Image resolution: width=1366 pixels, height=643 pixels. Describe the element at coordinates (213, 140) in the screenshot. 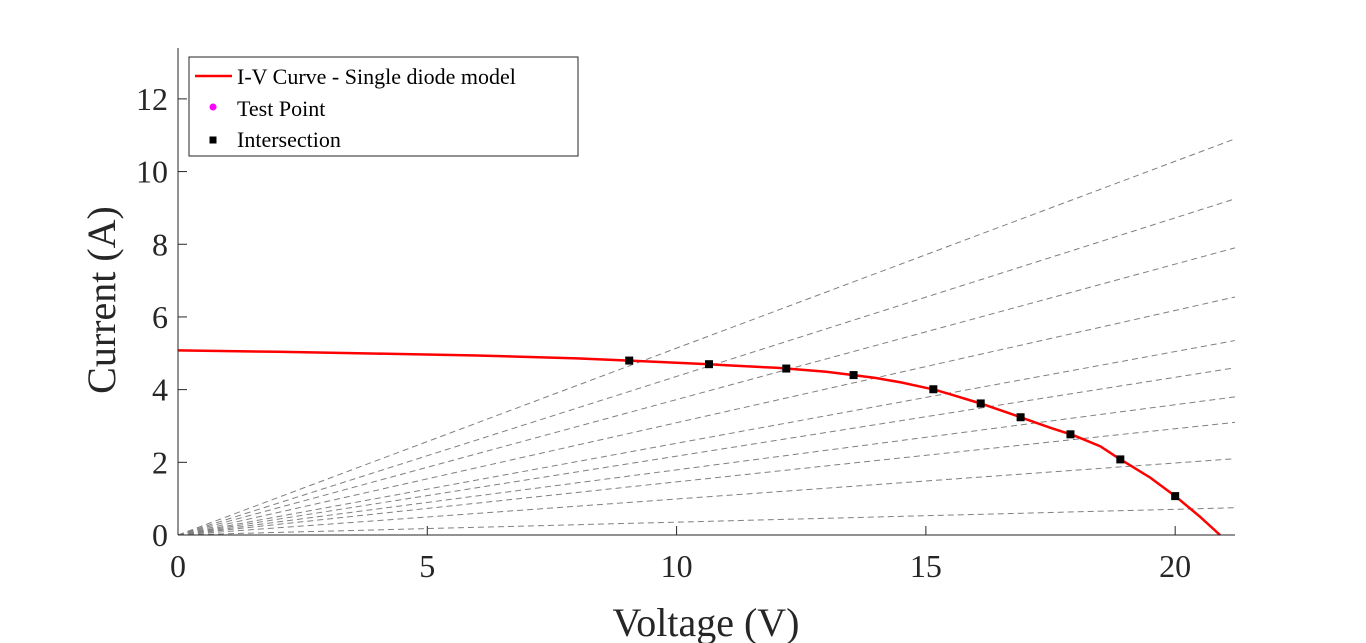

I see `legend-square-swatch` at that location.